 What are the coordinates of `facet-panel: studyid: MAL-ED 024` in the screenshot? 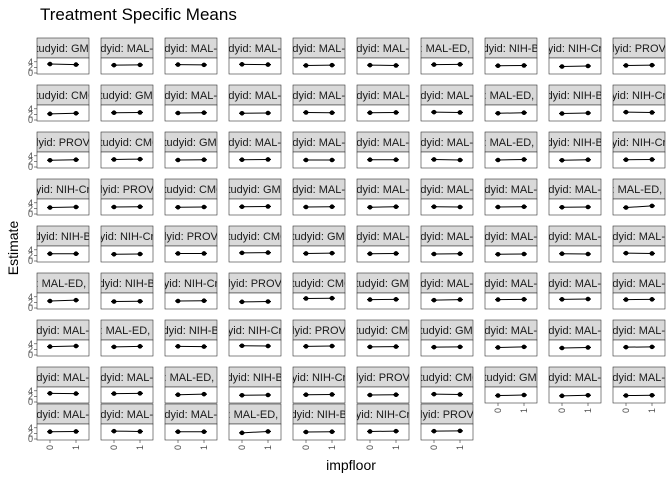 It's located at (63, 386).